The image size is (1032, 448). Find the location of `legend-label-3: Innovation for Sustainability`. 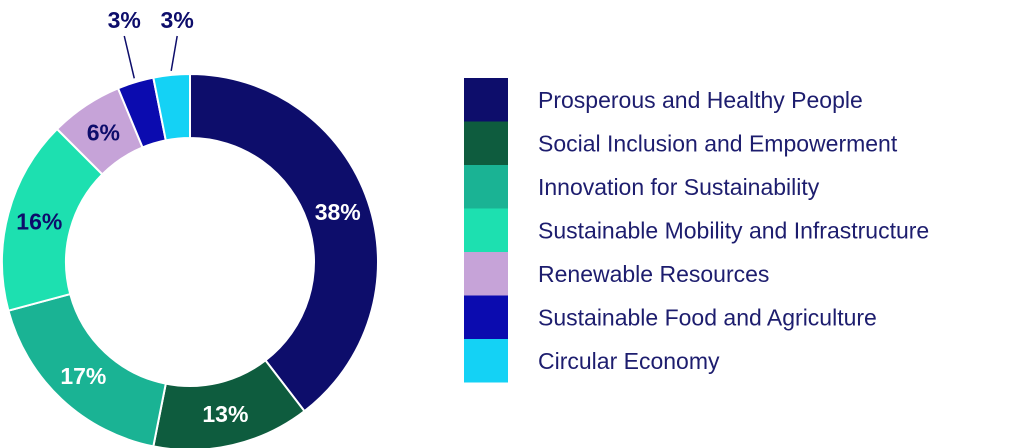

legend-label-3: Innovation for Sustainability is located at coordinates (679, 187).